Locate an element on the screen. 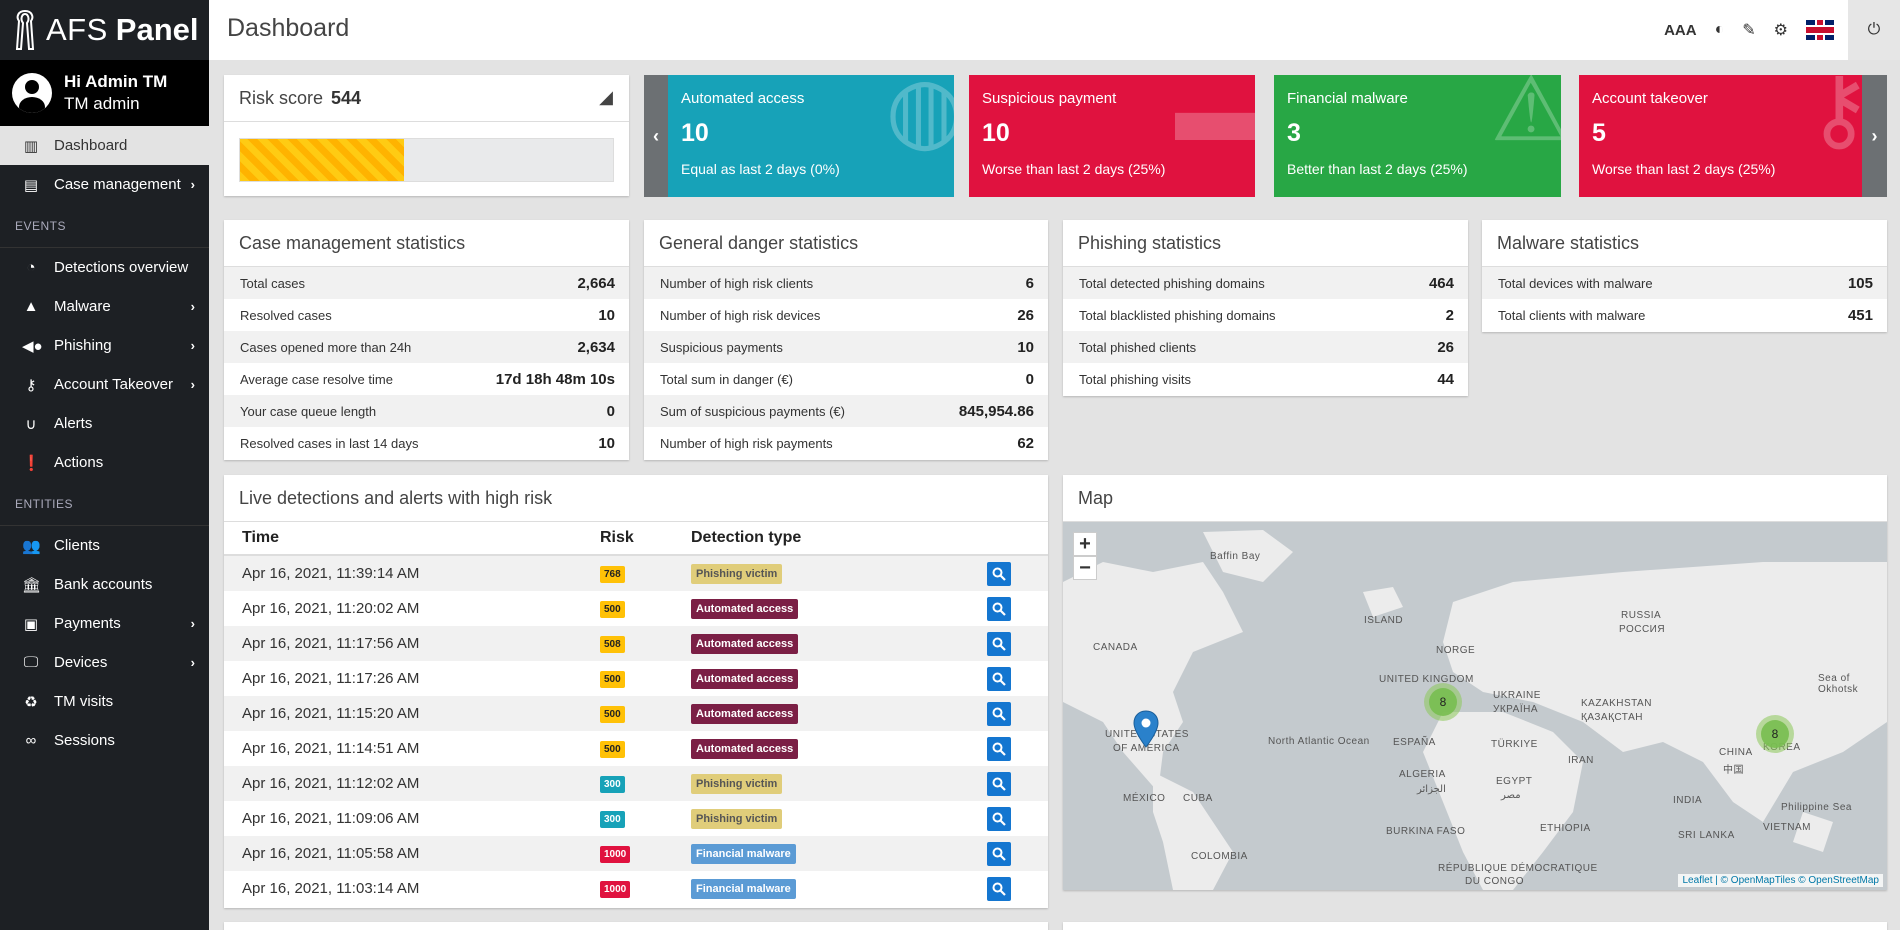 The height and width of the screenshot is (930, 1900). risk-badge: 300 is located at coordinates (612, 819).